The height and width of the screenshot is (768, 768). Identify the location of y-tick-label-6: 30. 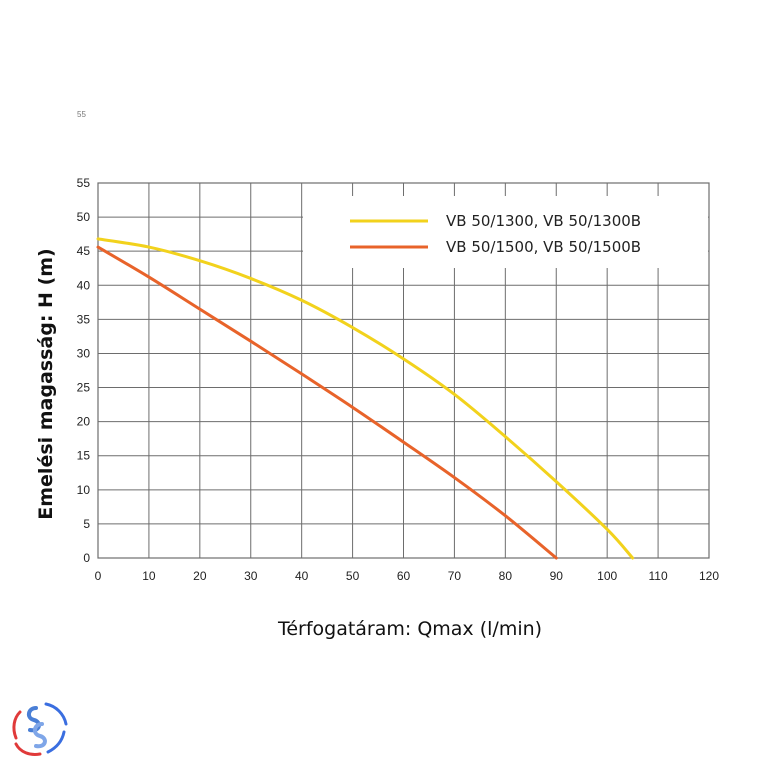
(84, 353).